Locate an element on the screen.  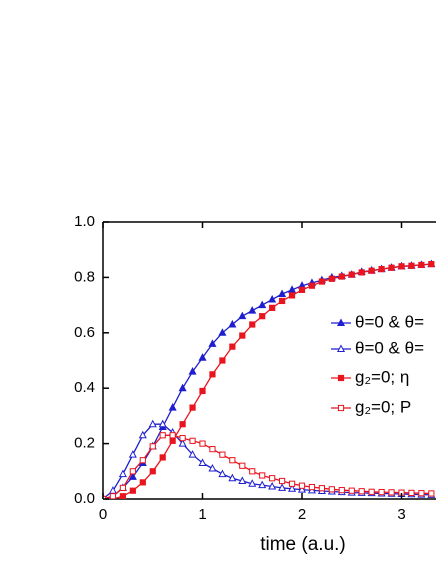
x-tick-label: 0 is located at coordinates (103, 514).